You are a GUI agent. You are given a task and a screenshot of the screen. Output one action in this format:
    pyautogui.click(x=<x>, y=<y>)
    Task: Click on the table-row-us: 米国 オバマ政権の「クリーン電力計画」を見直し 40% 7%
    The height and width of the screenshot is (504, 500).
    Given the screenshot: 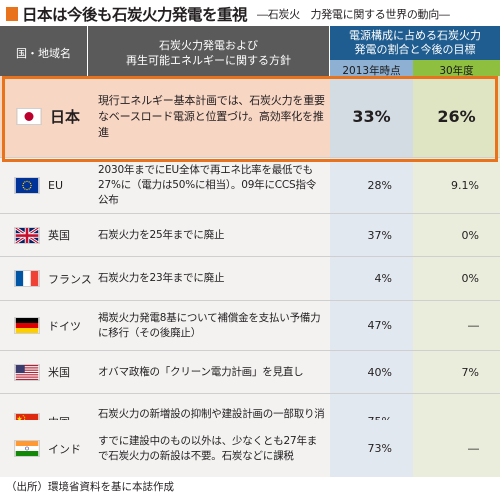 What is the action you would take?
    pyautogui.click(x=250, y=372)
    